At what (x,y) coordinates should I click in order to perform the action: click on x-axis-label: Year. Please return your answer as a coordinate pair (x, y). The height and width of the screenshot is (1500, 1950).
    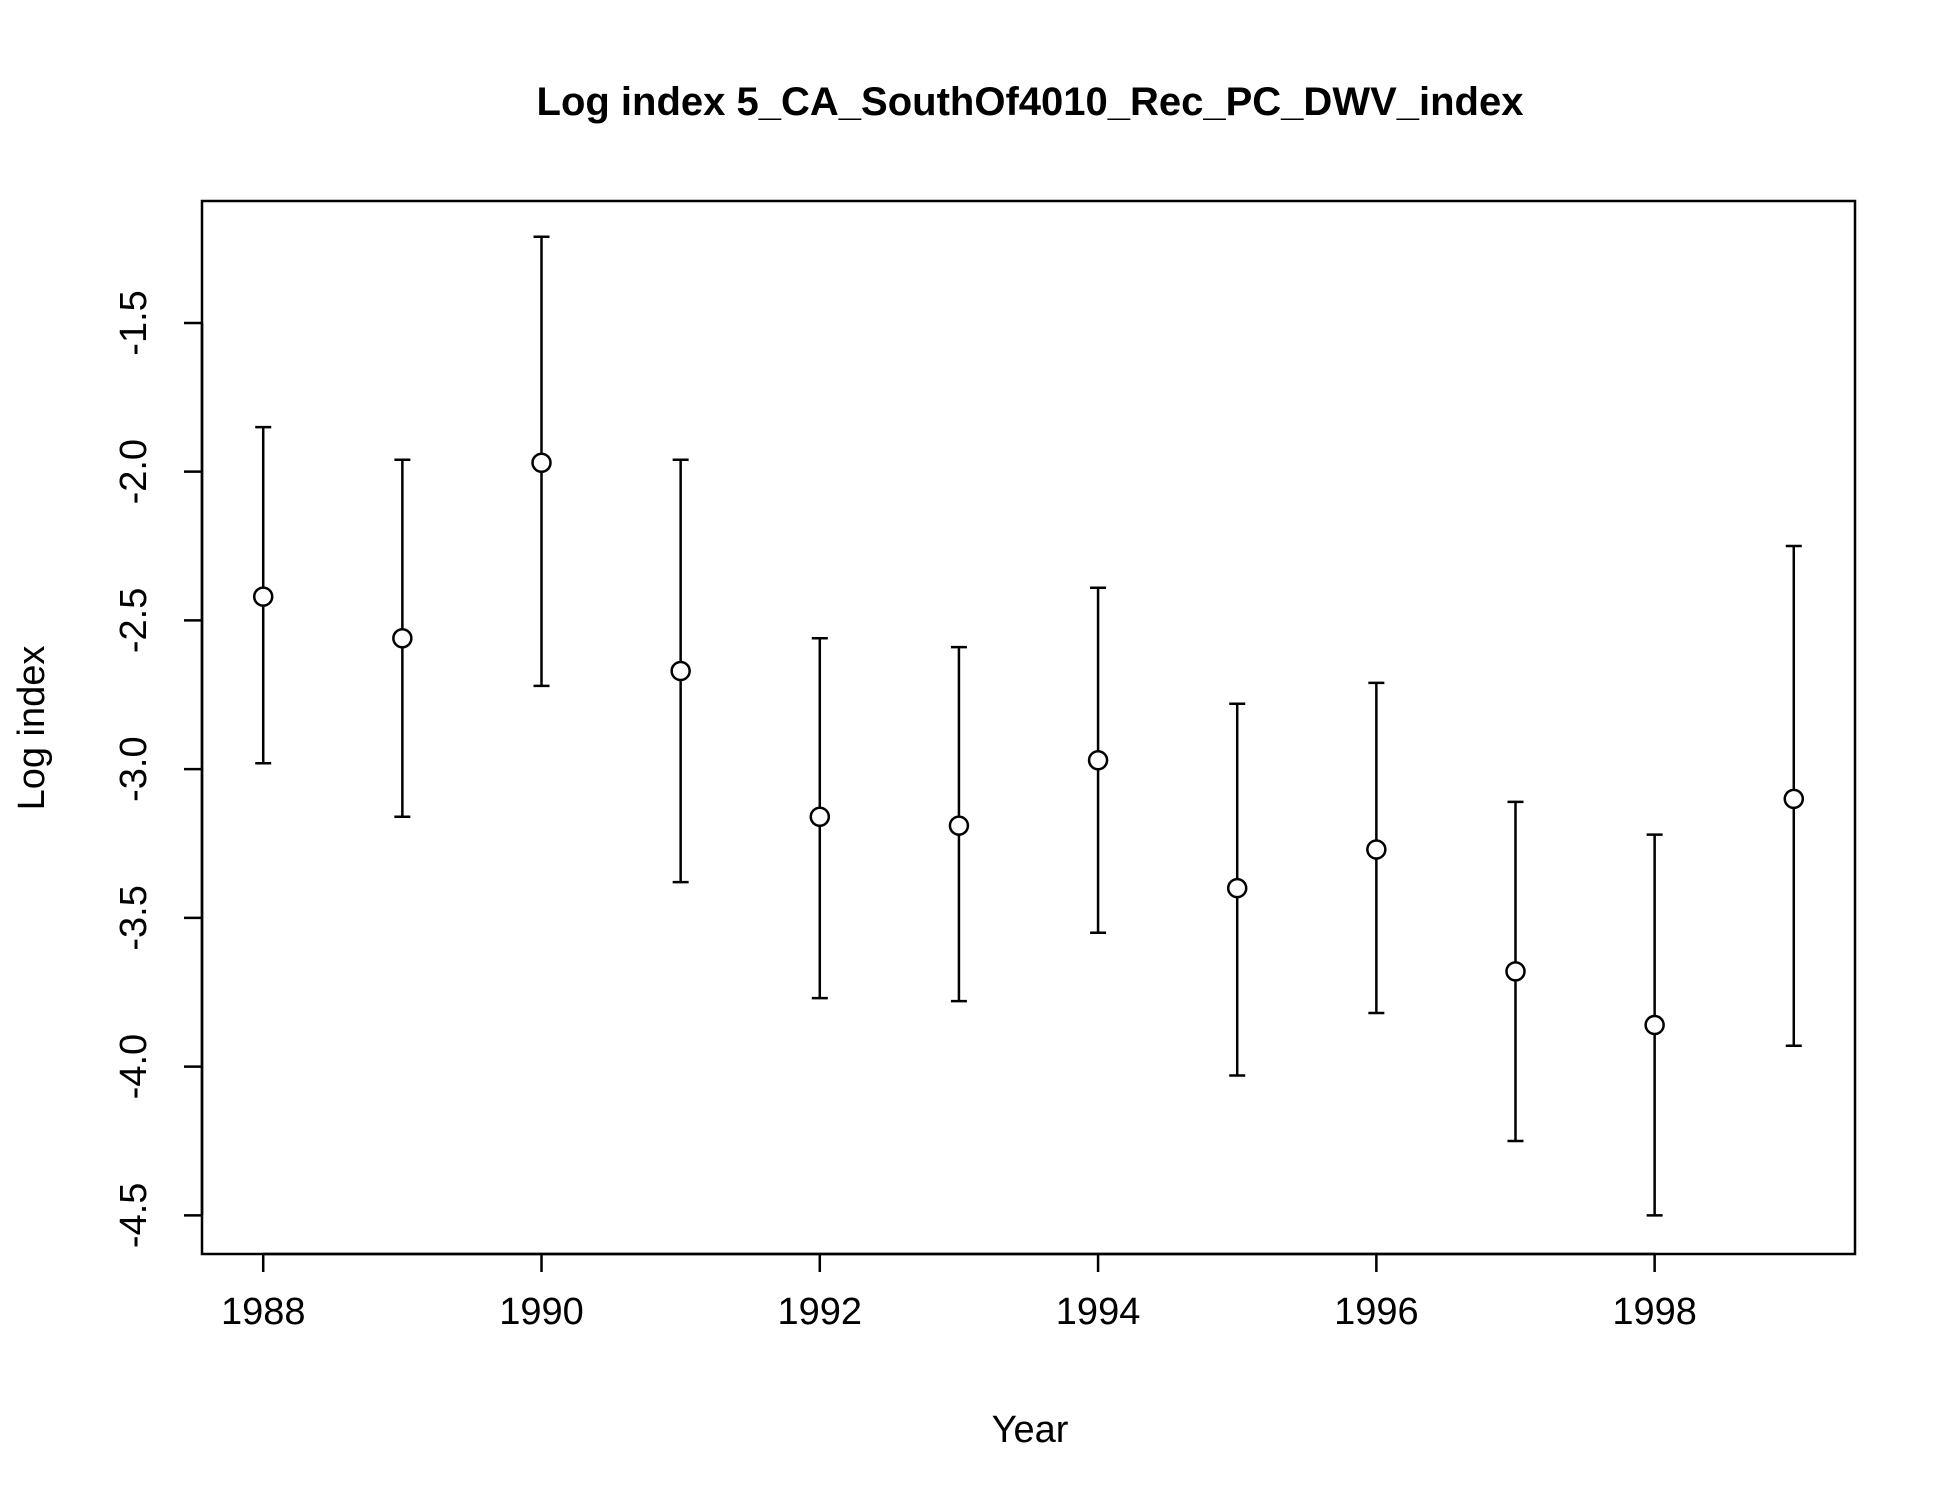
    Looking at the image, I should click on (1030, 1430).